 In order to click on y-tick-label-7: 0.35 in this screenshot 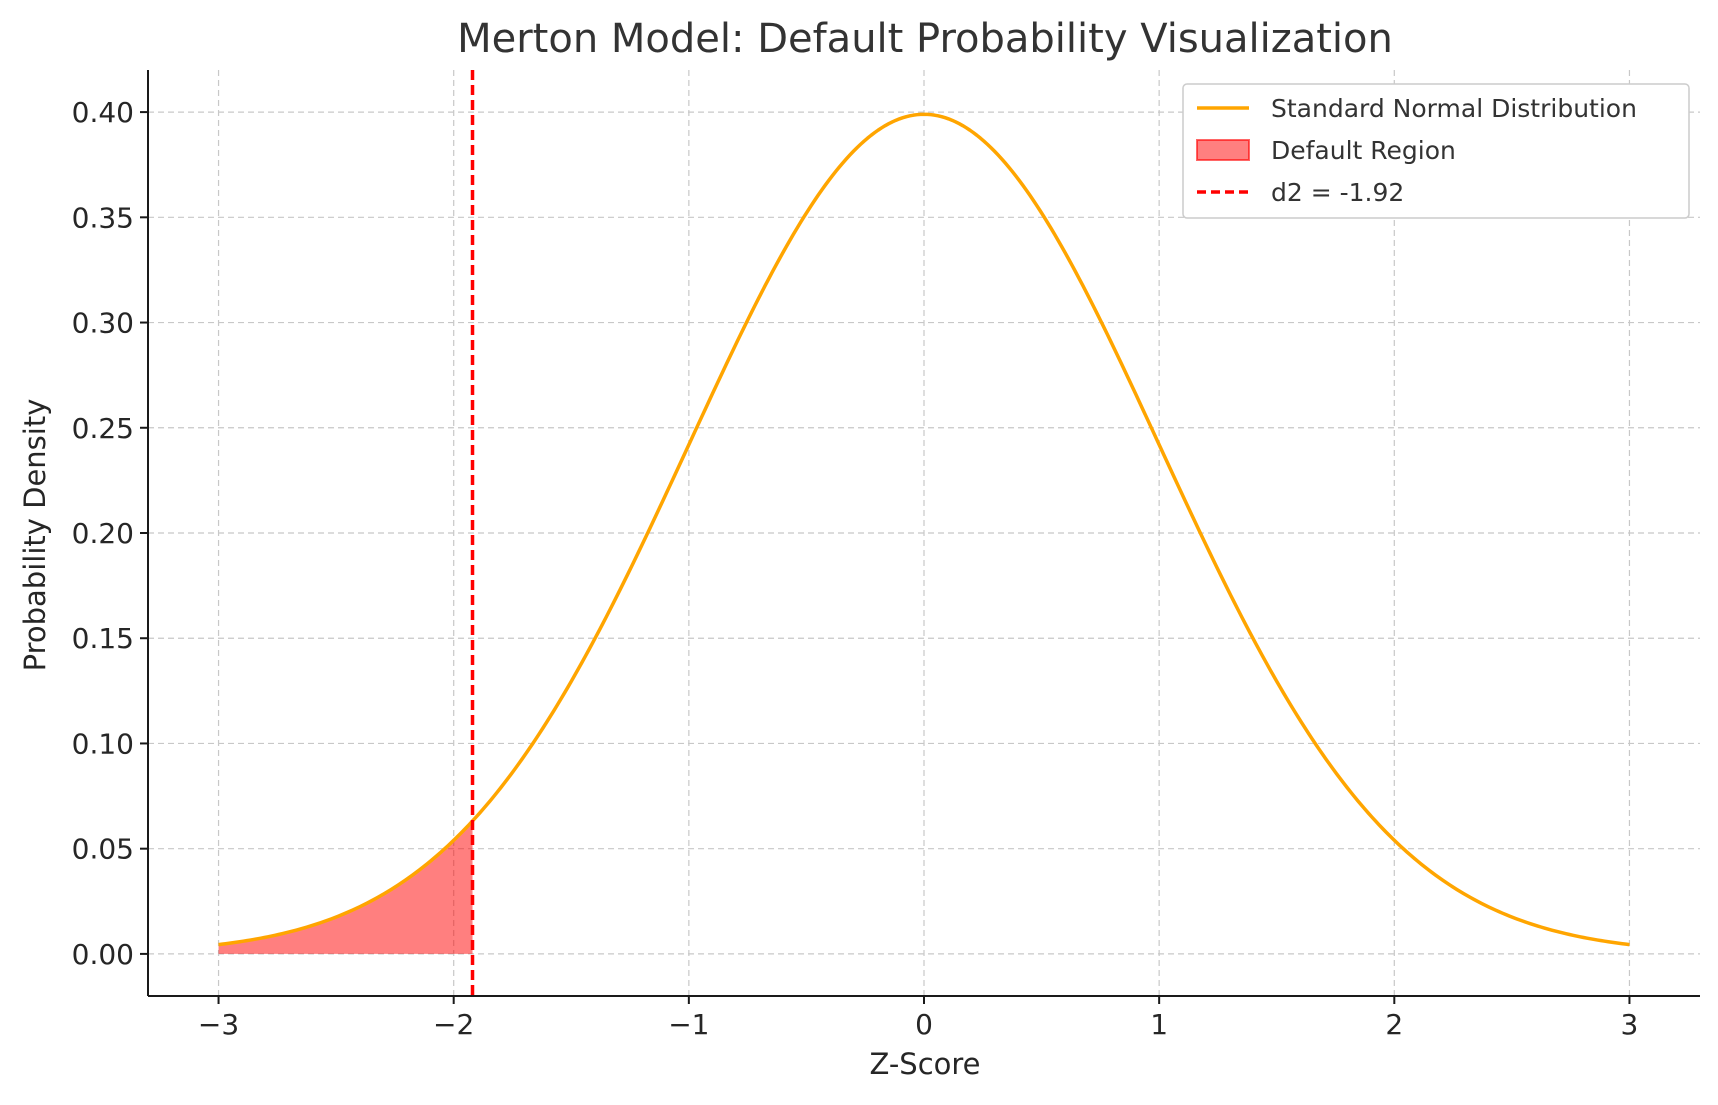, I will do `click(103, 217)`.